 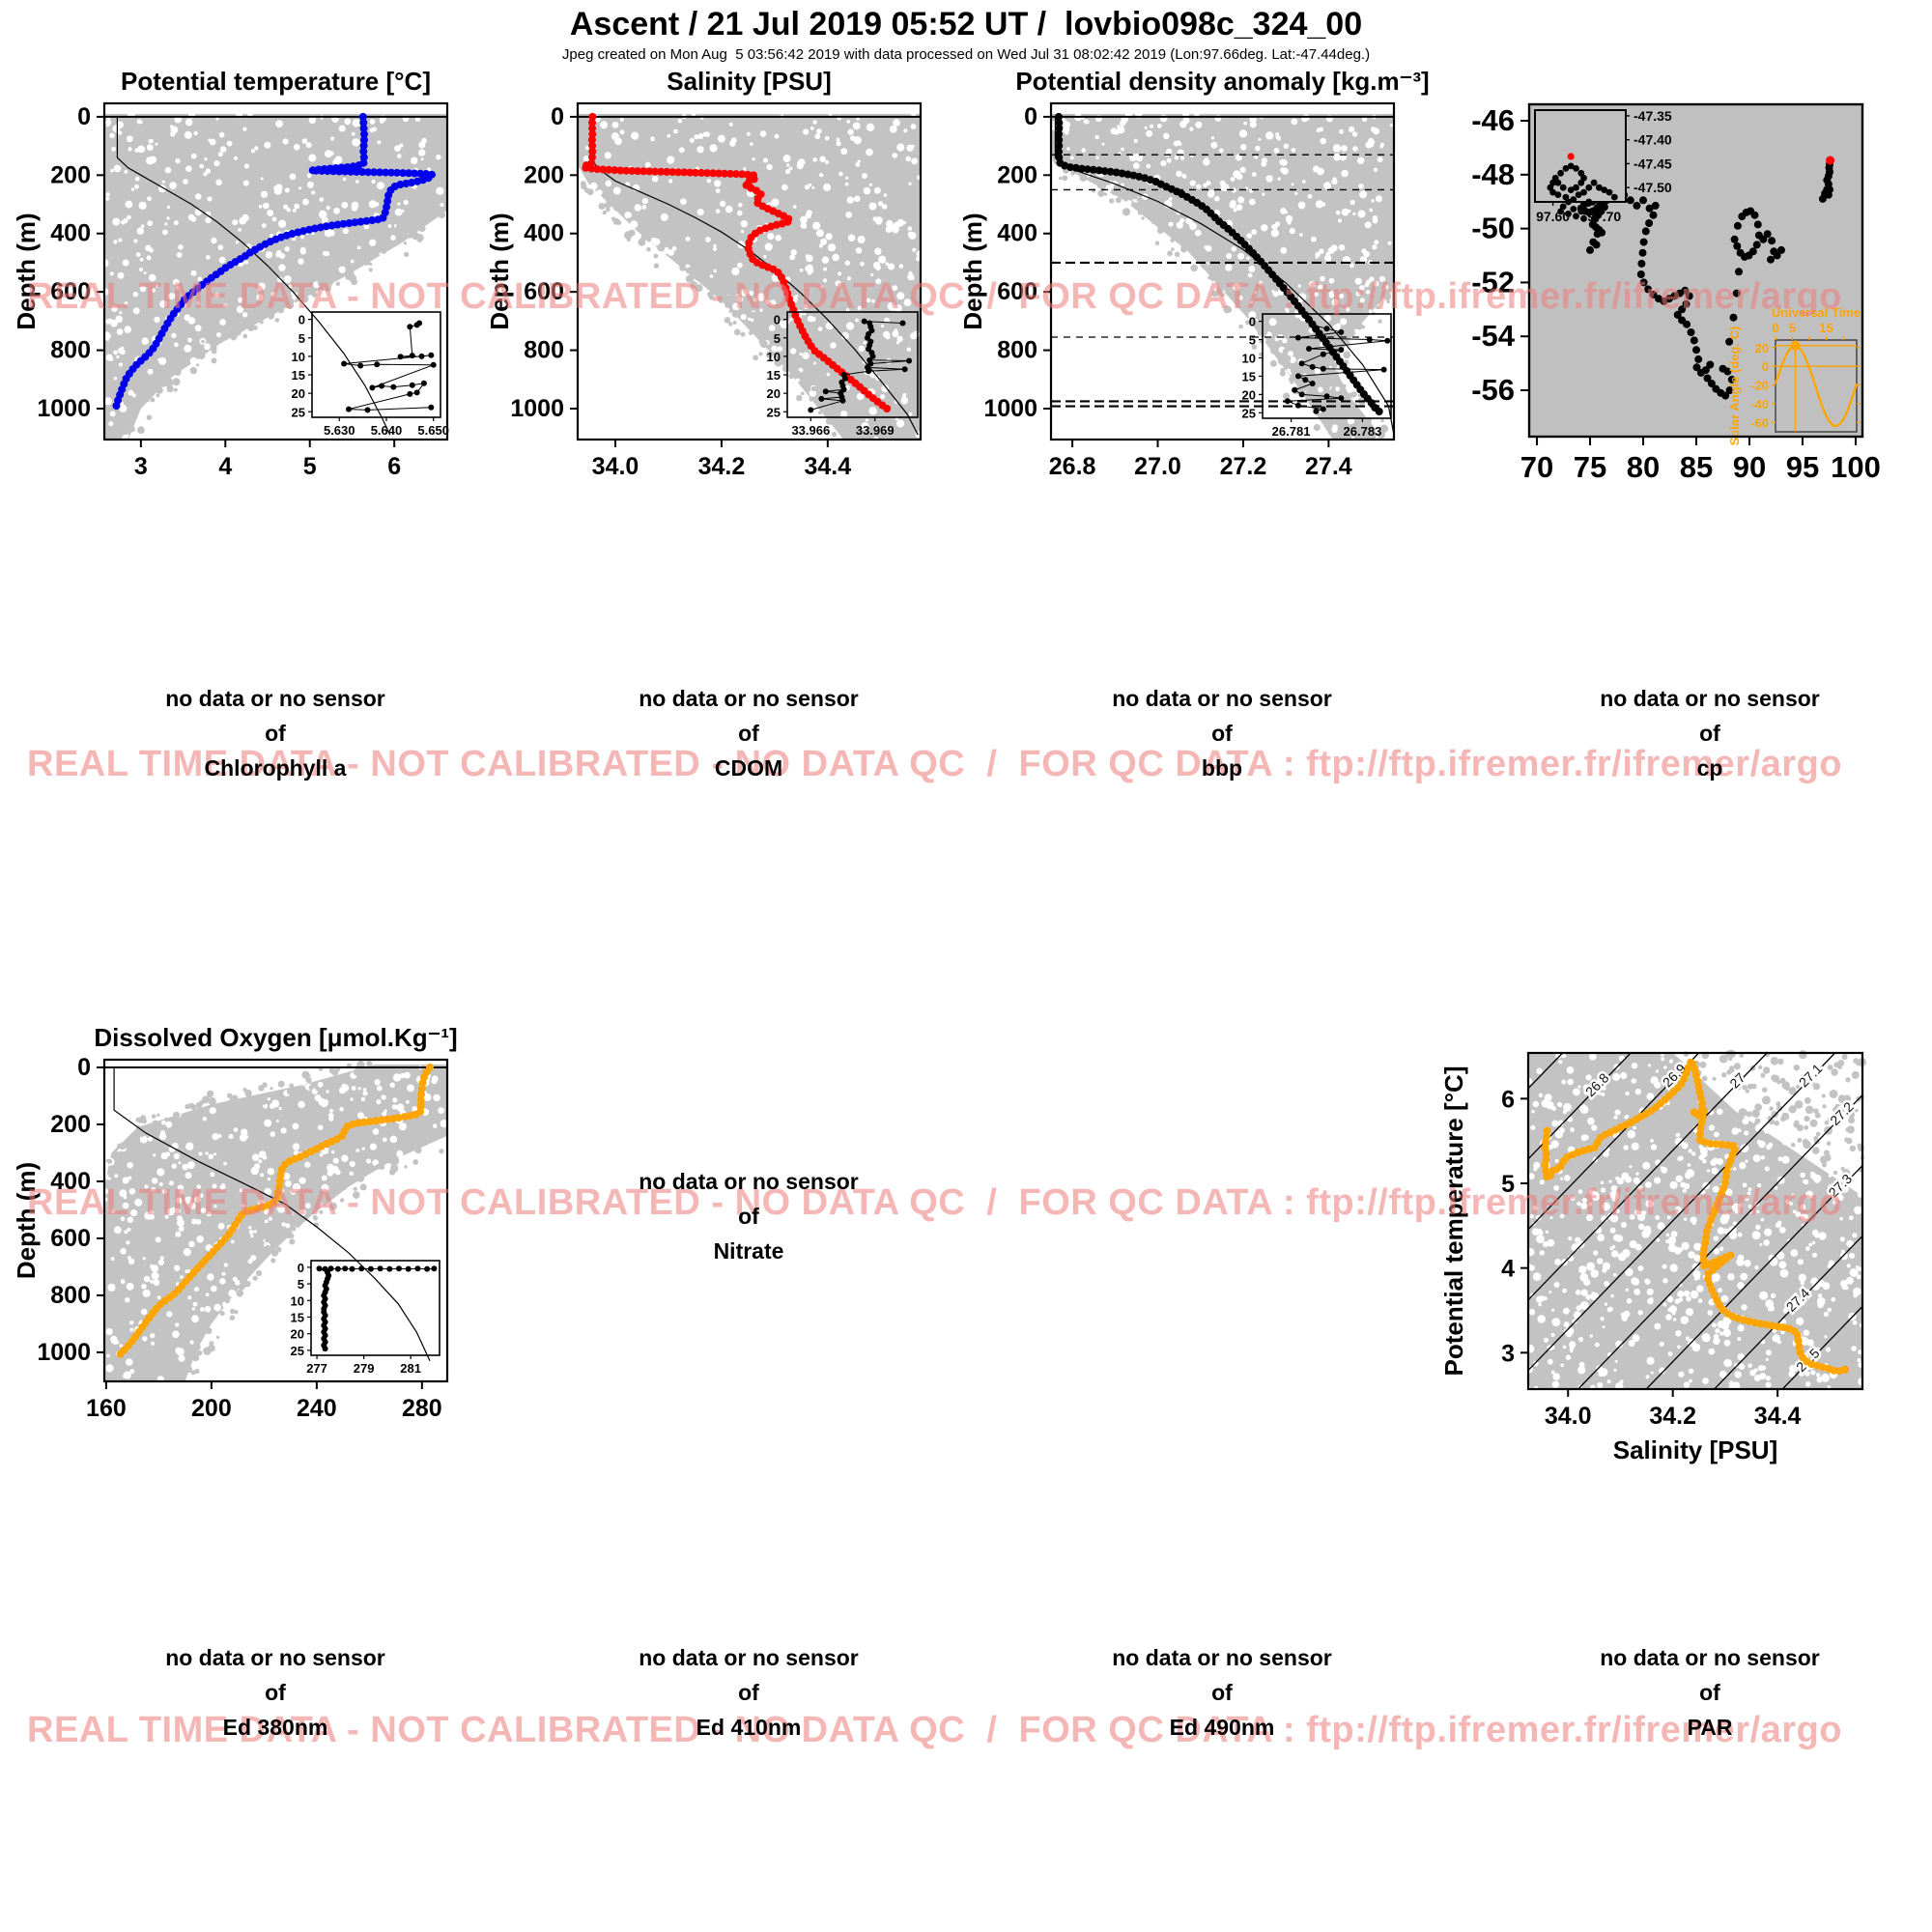 I want to click on no-data-block: no data or no sensor of Nitrate, so click(x=748, y=1216).